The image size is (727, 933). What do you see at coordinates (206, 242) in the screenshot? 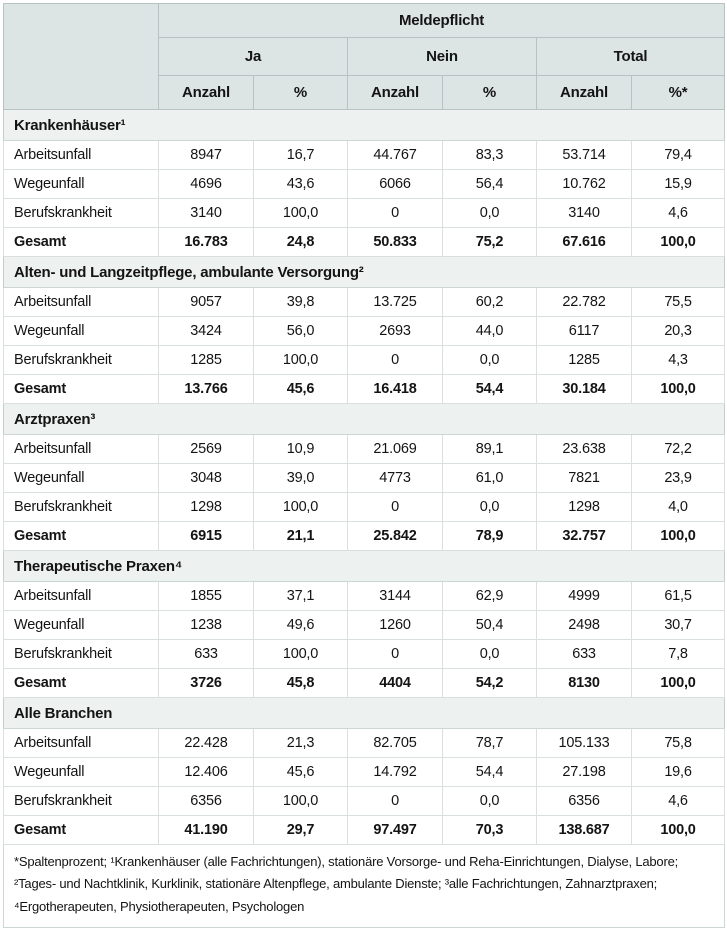
I see `cell-value: 16.783` at bounding box center [206, 242].